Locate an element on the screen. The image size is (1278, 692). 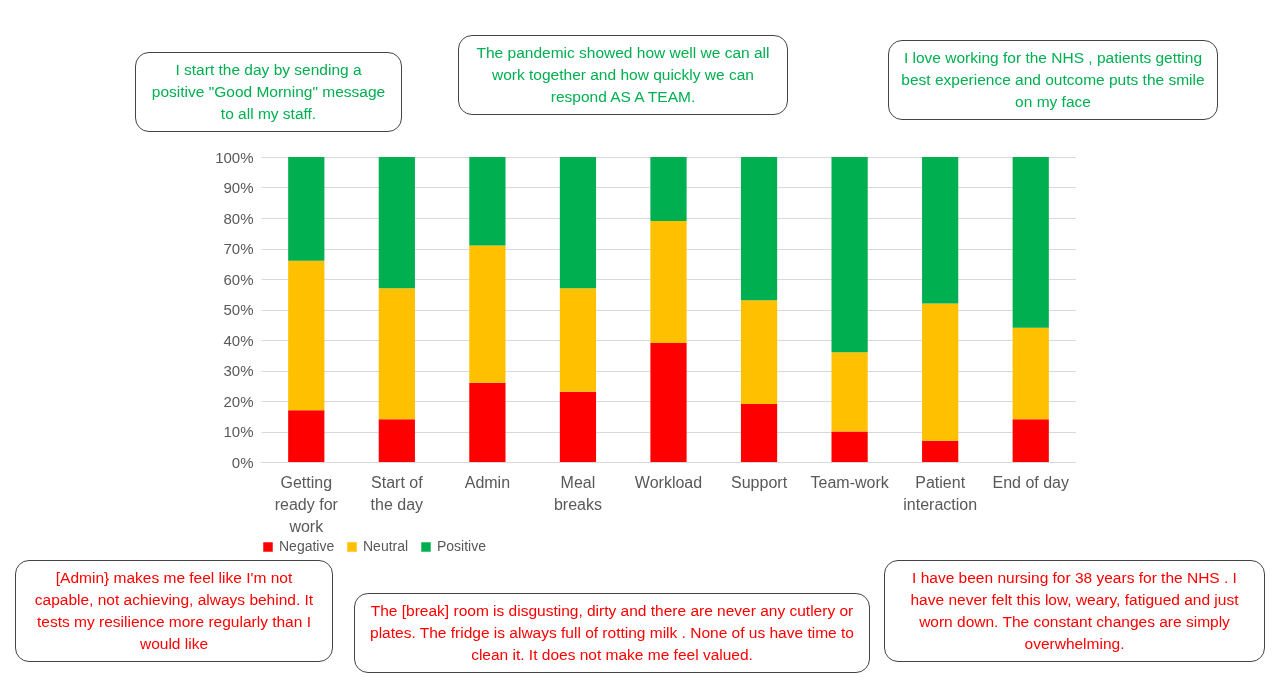
text: The pandemic showed how well we can all work together and how quickly we can respond AS A TEAM. is located at coordinates (623, 75).